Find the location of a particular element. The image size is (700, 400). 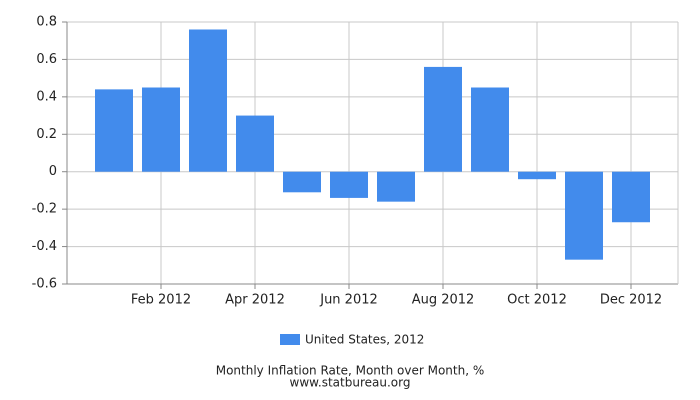

x-tick-label: Apr 2012 is located at coordinates (255, 300).